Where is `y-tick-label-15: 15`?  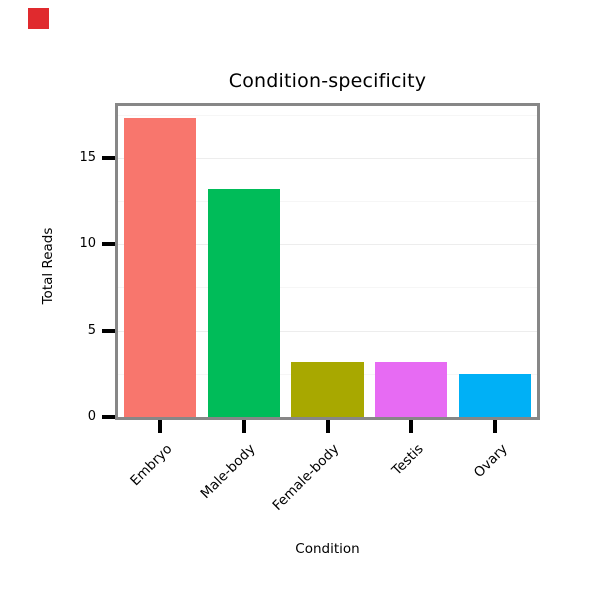 y-tick-label-15: 15 is located at coordinates (87, 157).